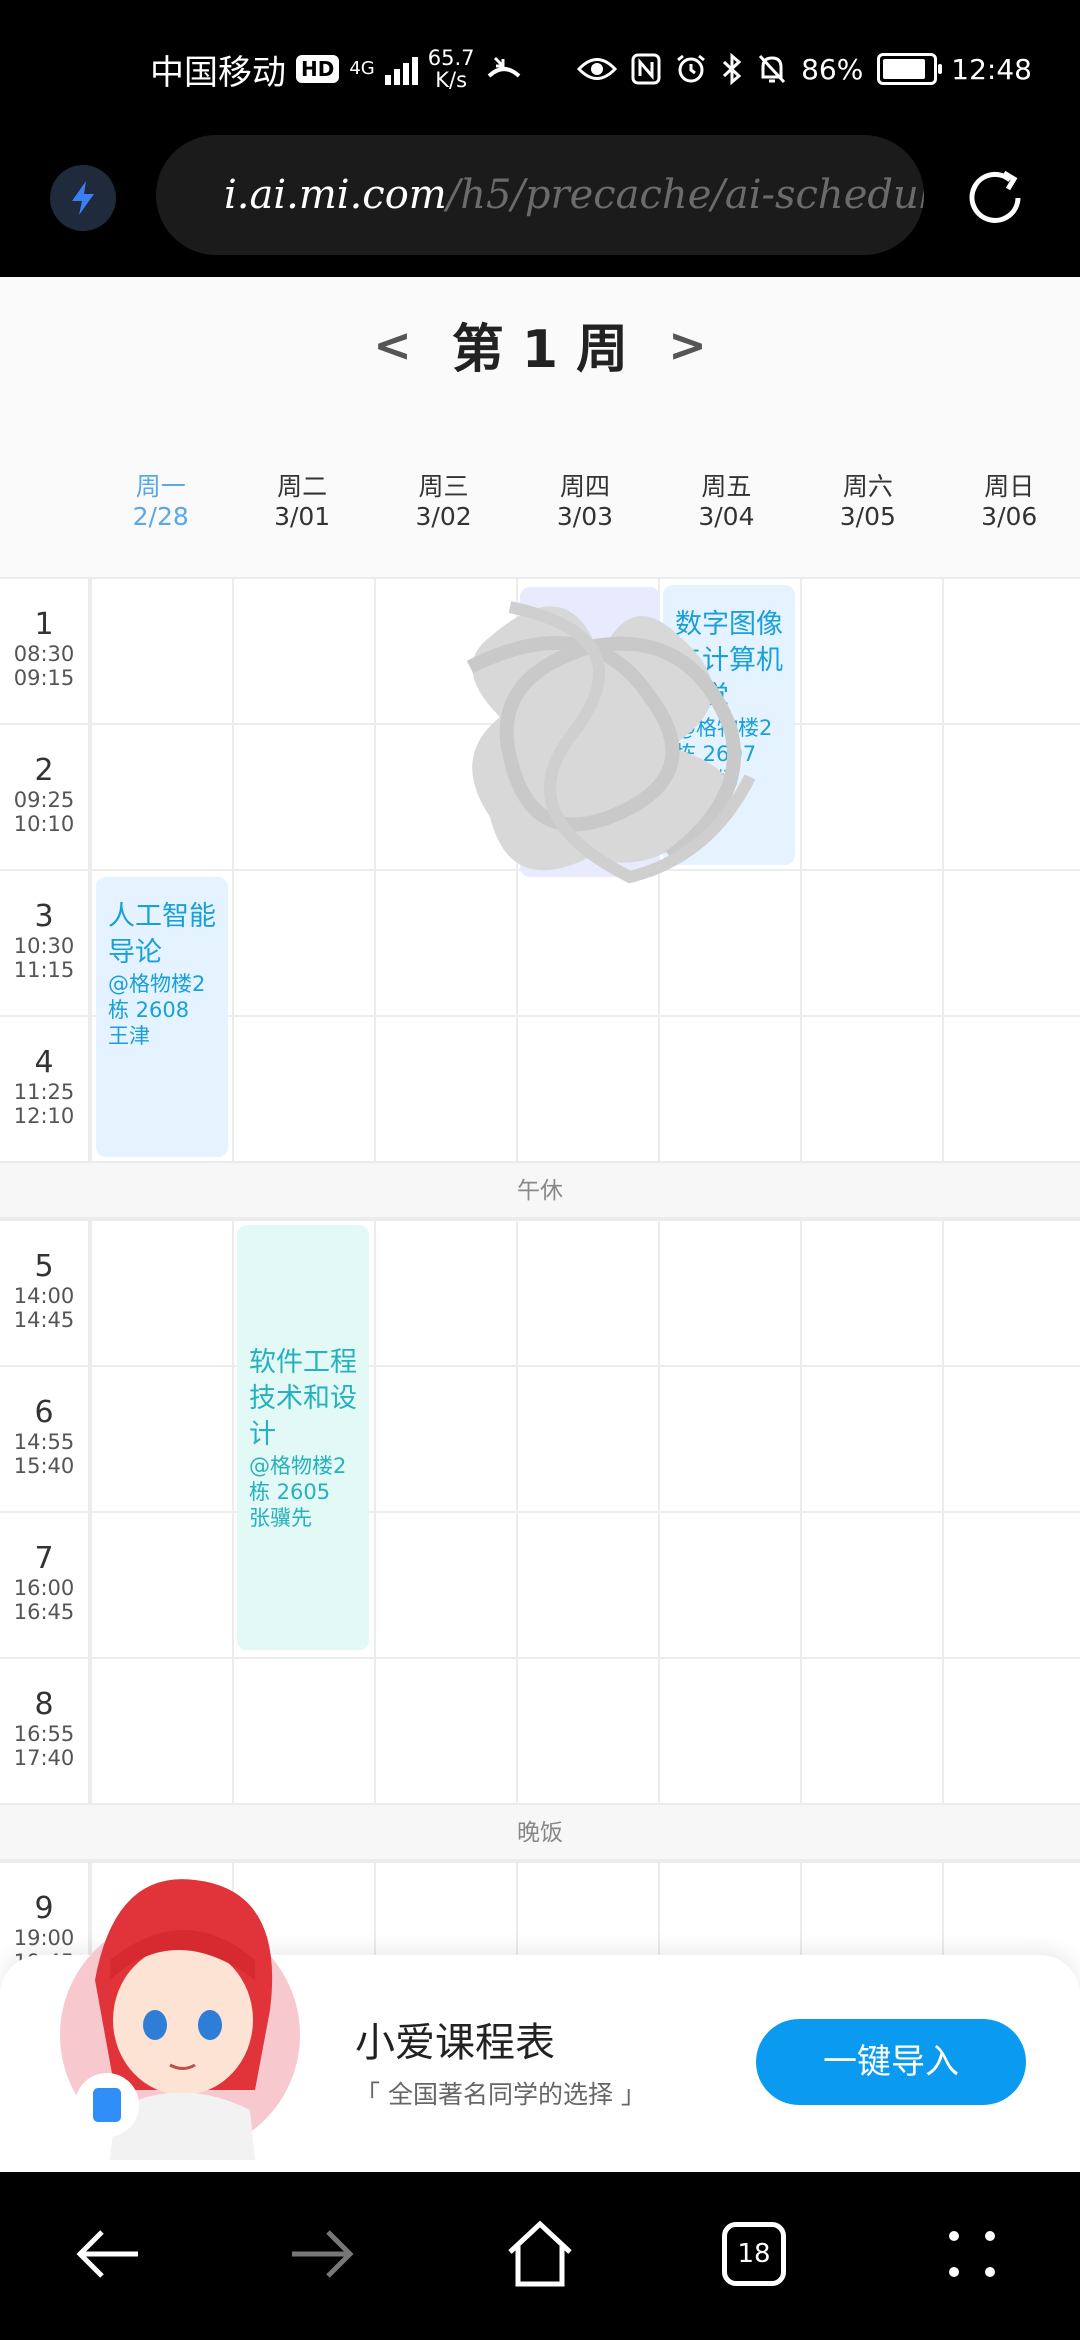 The image size is (1080, 2340). Describe the element at coordinates (687, 345) in the screenshot. I see `next-week-button: >` at that location.